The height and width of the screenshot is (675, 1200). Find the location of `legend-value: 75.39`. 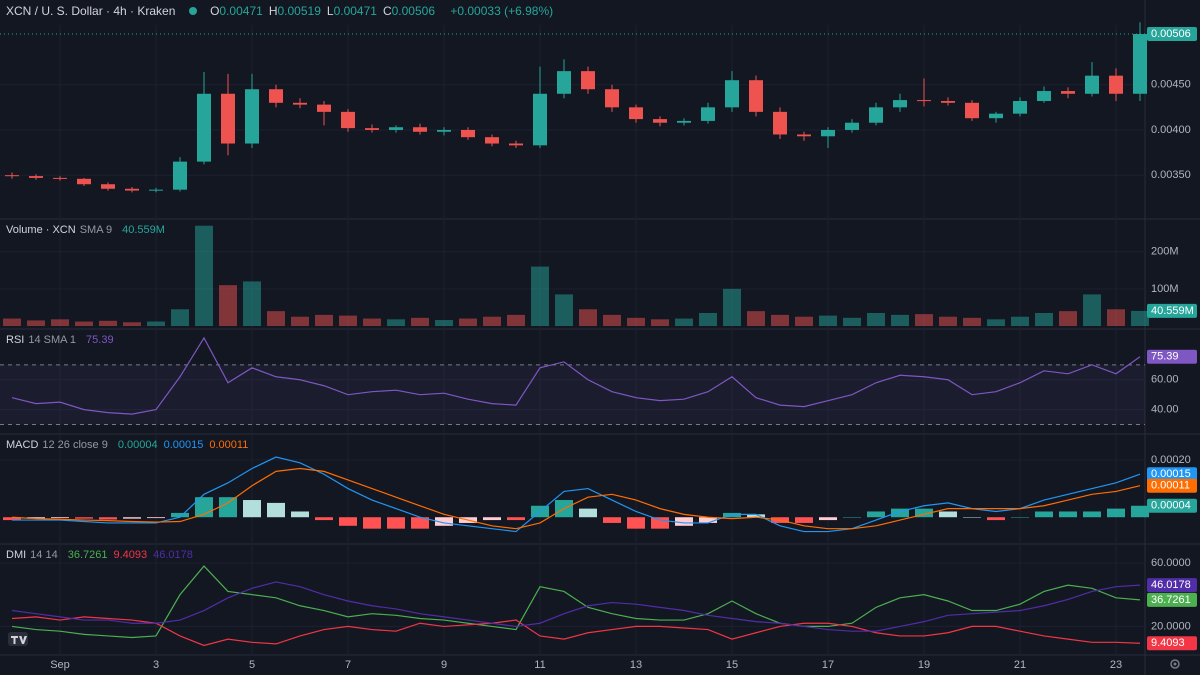

legend-value: 75.39 is located at coordinates (100, 340).